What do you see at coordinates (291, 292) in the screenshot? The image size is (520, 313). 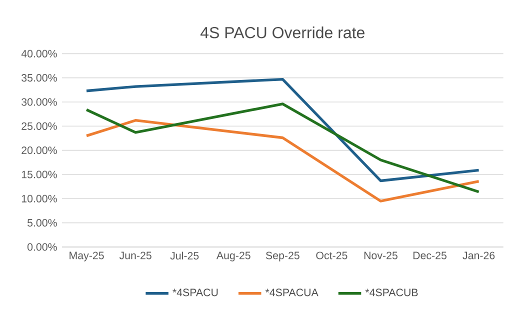 I see `legend-label: *4SPACUA` at bounding box center [291, 292].